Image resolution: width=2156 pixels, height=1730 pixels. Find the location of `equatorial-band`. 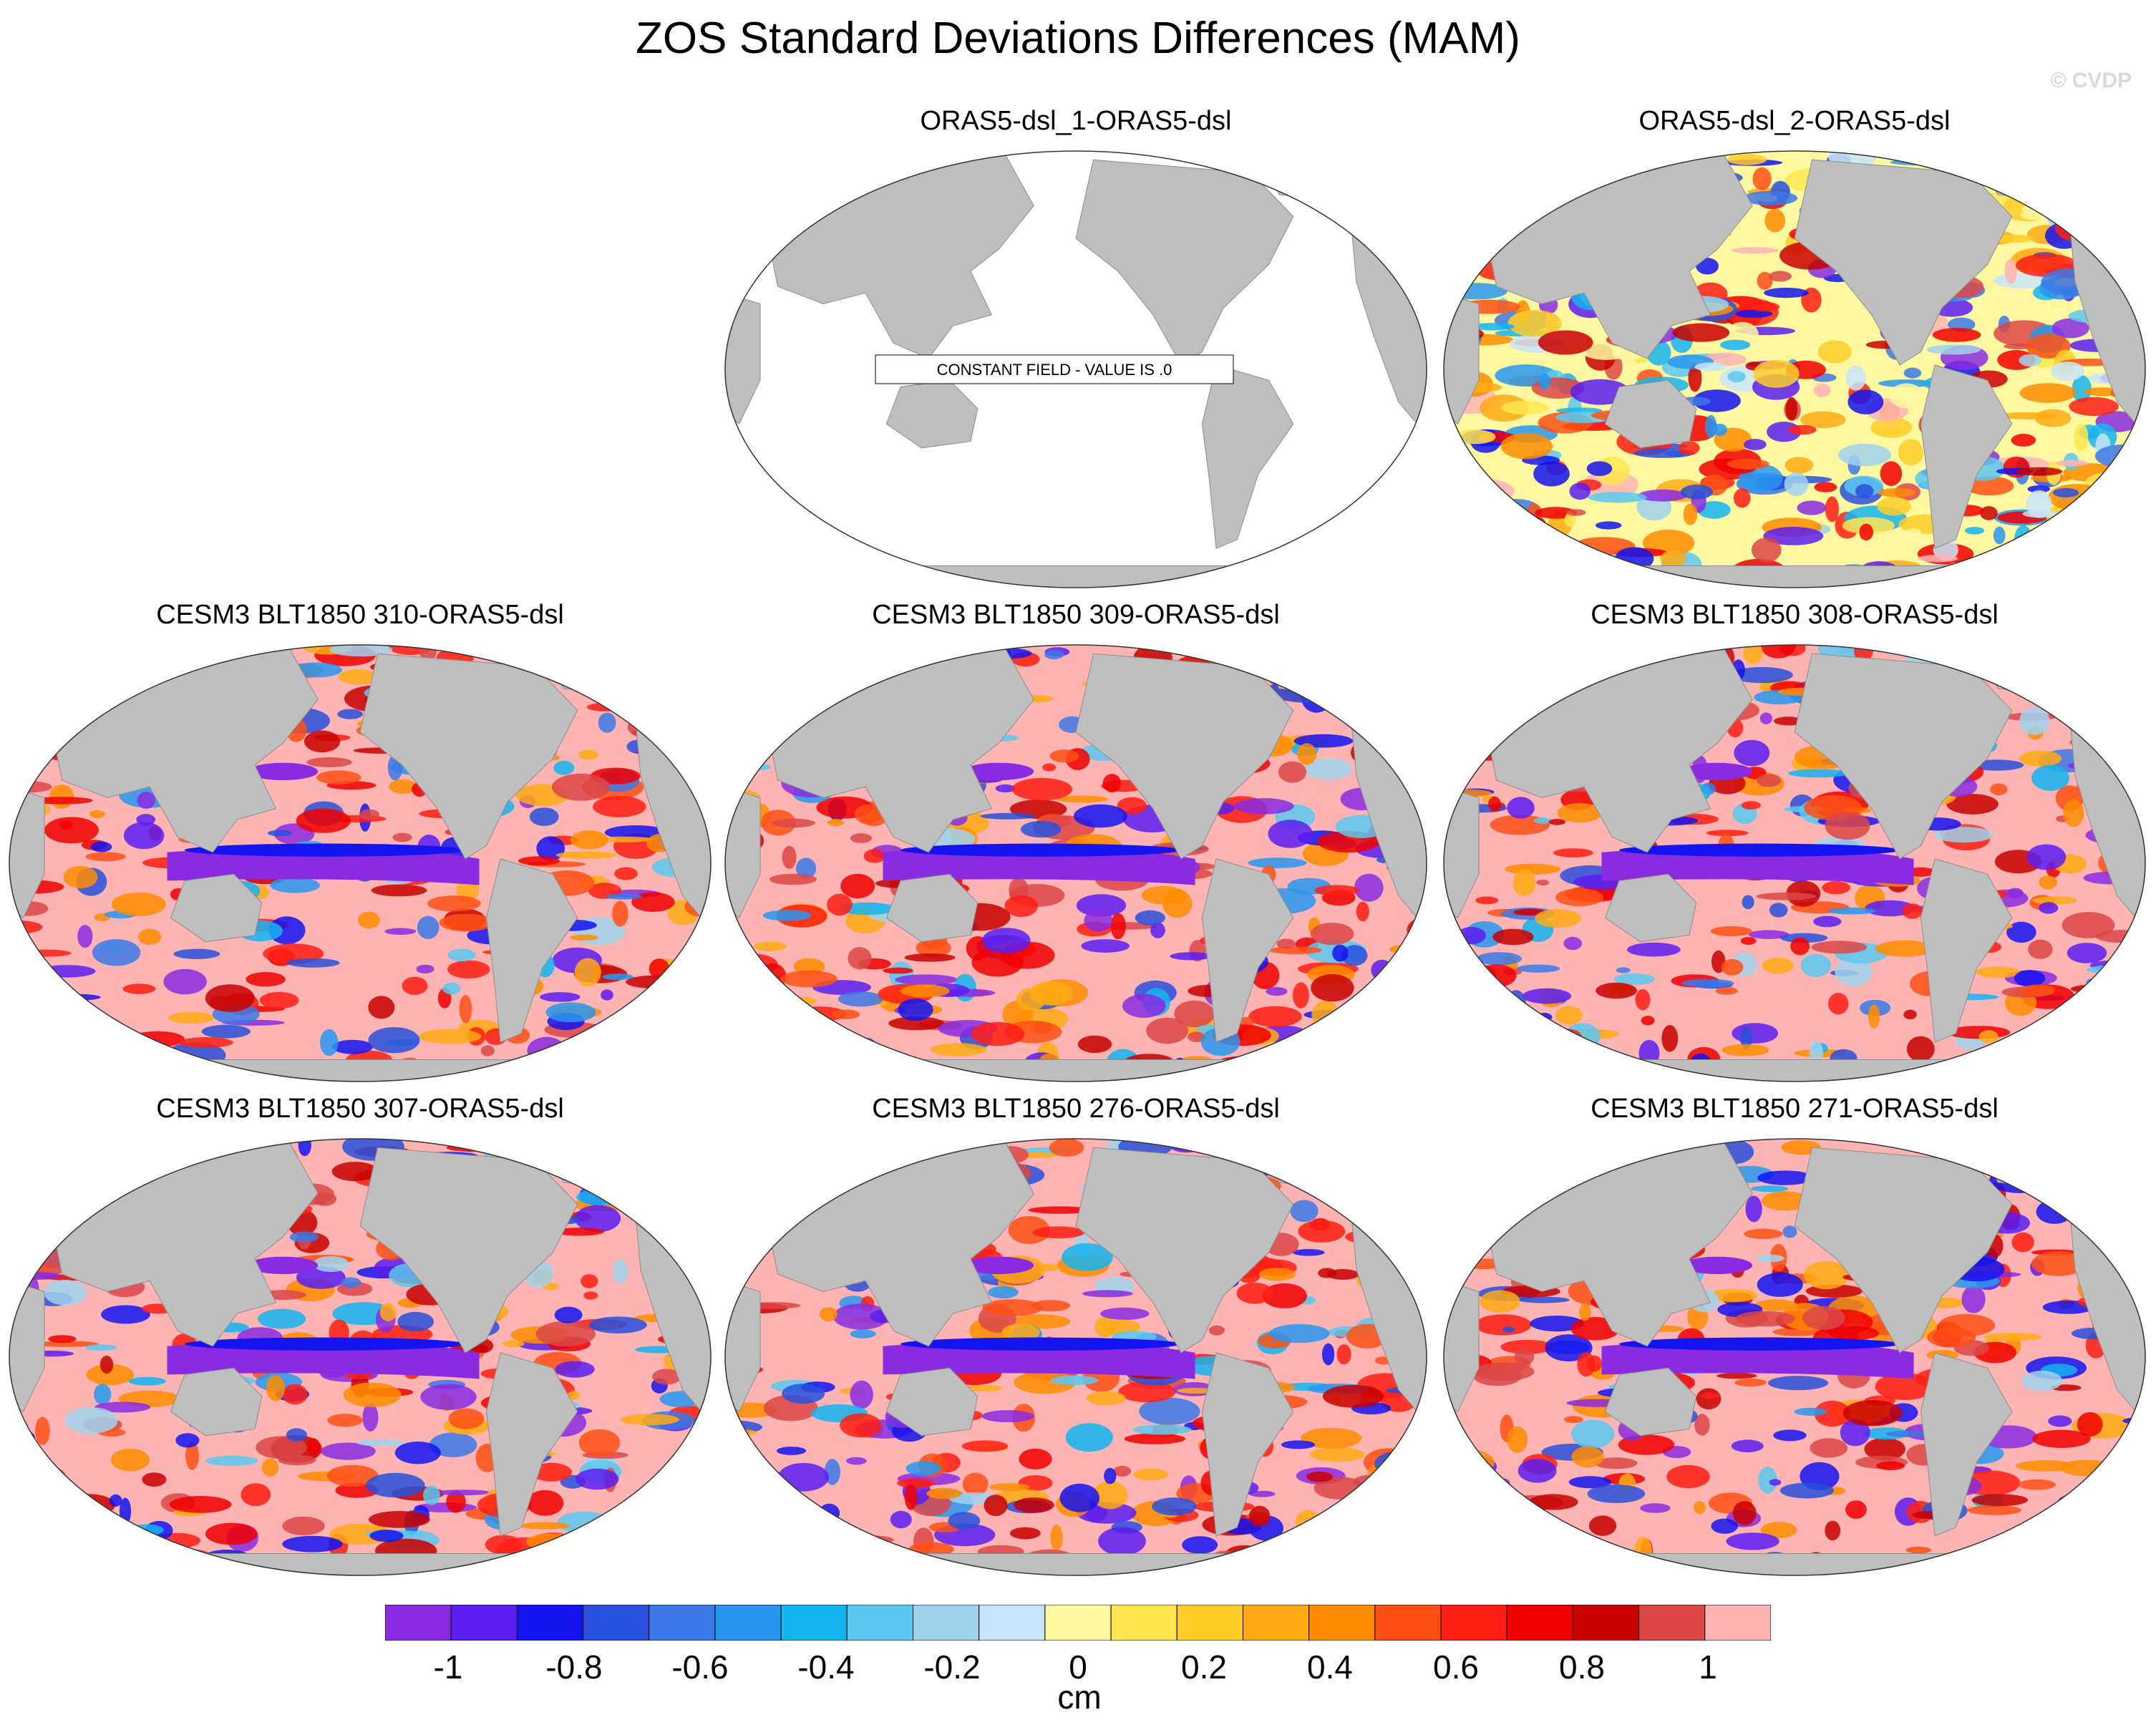

equatorial-band is located at coordinates (1759, 850).